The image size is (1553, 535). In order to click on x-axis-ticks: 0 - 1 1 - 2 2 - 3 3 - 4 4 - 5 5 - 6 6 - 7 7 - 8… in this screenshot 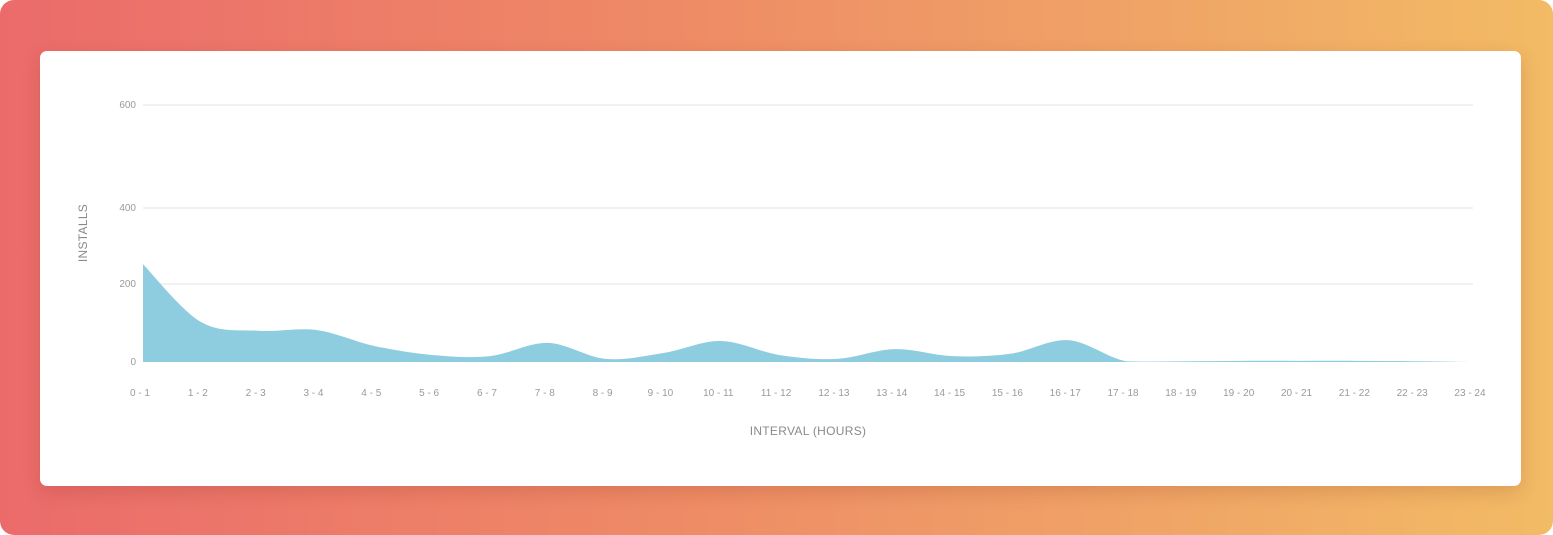, I will do `click(808, 393)`.